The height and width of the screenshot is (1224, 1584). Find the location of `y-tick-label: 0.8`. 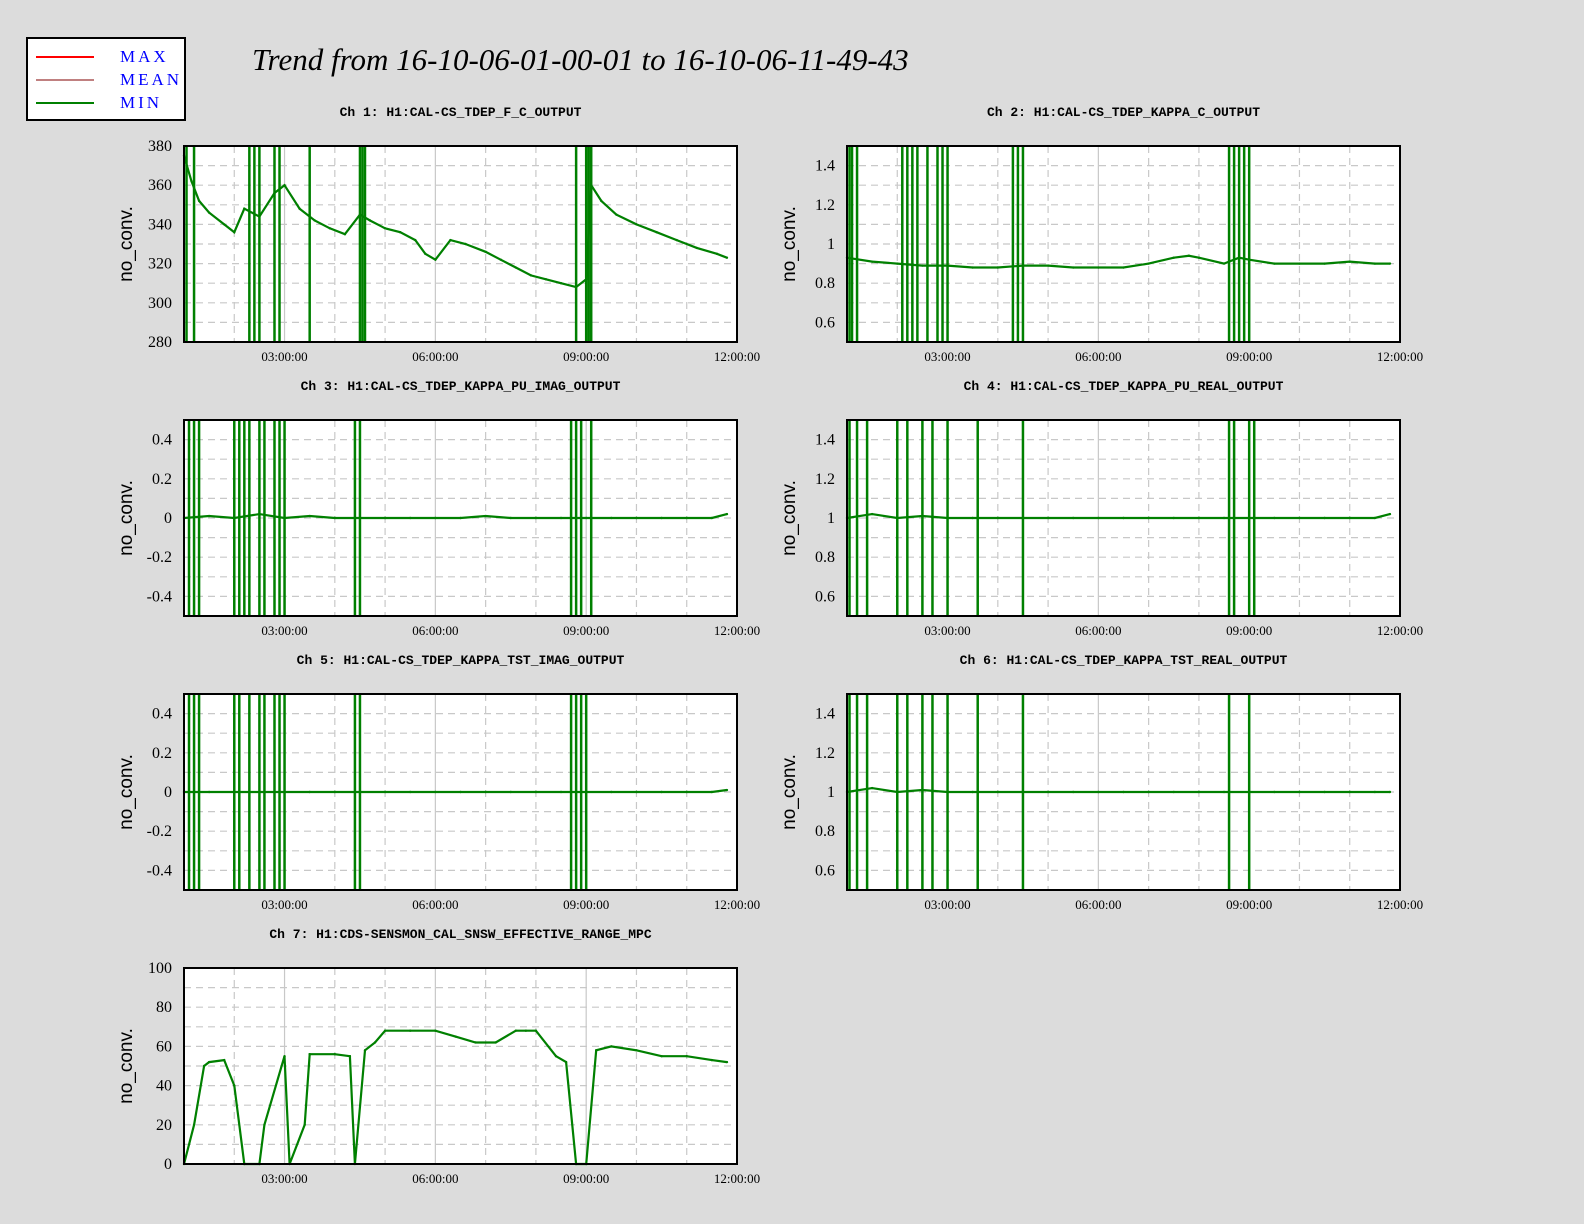

y-tick-label: 0.8 is located at coordinates (825, 283).